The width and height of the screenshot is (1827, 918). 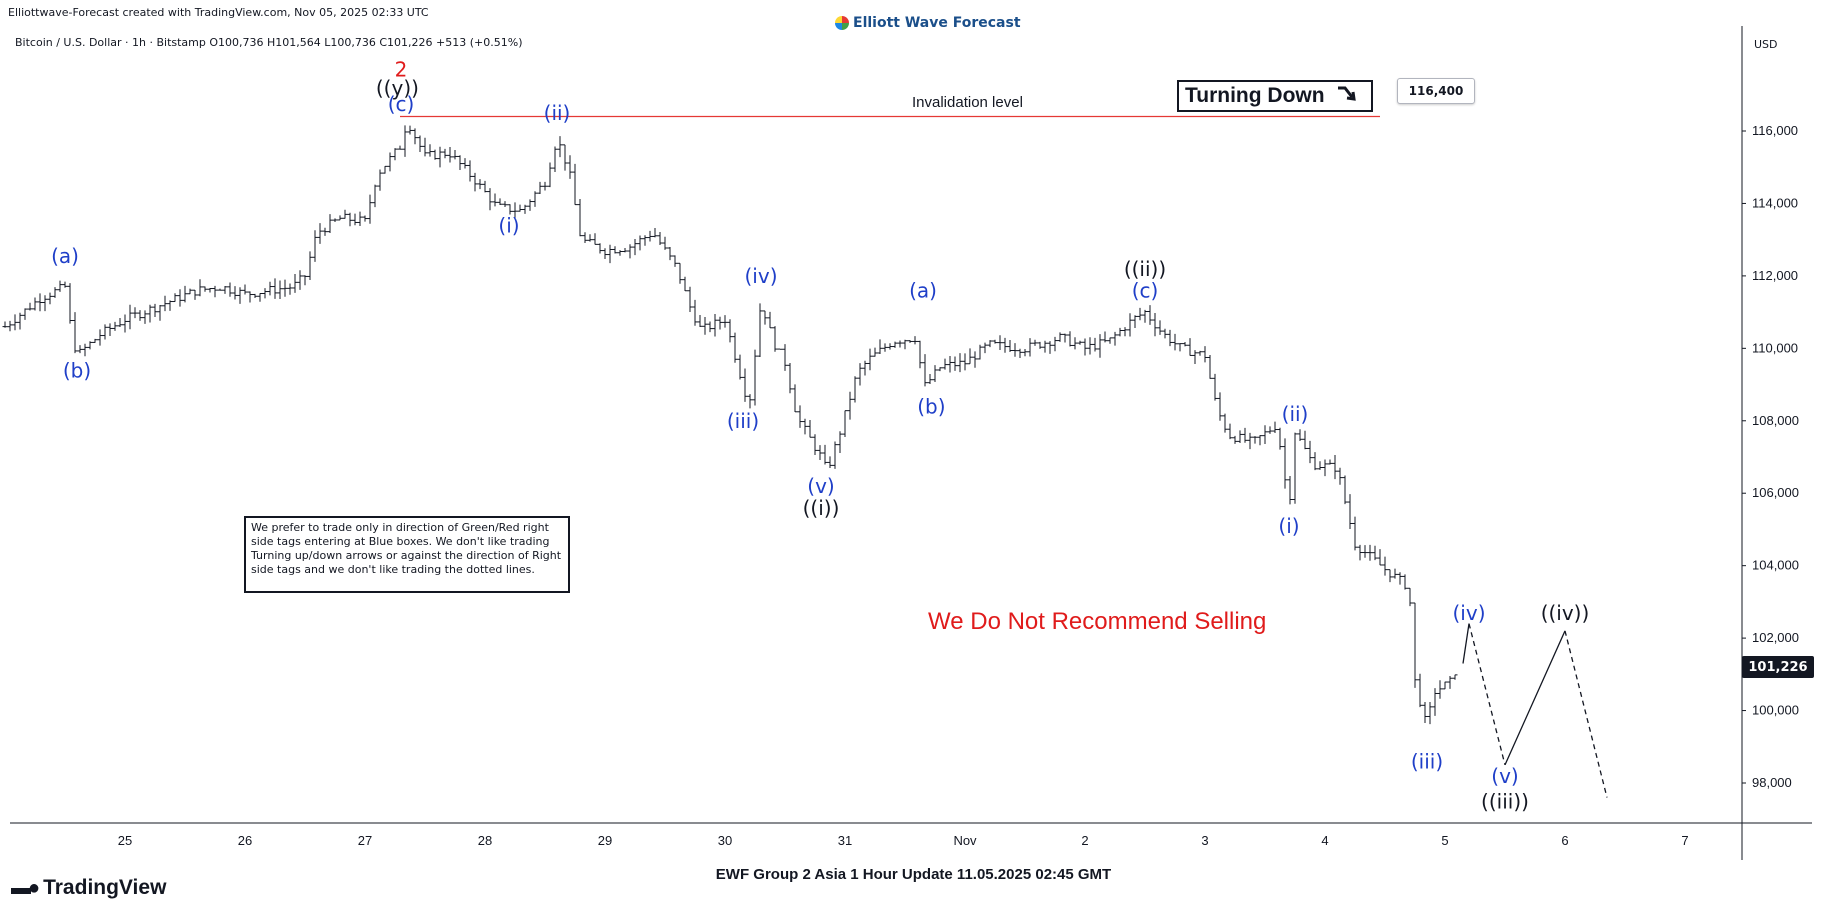 What do you see at coordinates (1444, 840) in the screenshot?
I see `time-tick-label: 5` at bounding box center [1444, 840].